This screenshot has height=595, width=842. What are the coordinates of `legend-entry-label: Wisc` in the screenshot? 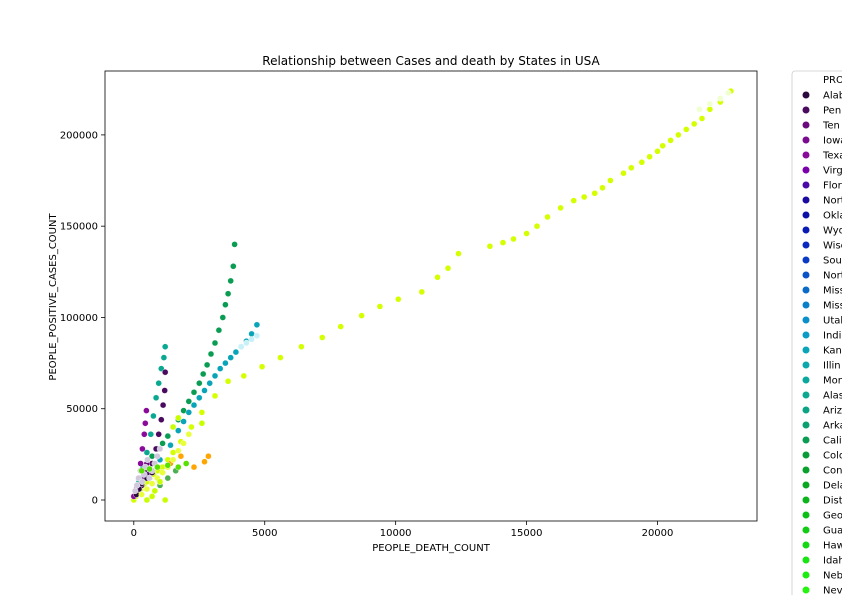 It's located at (832, 246).